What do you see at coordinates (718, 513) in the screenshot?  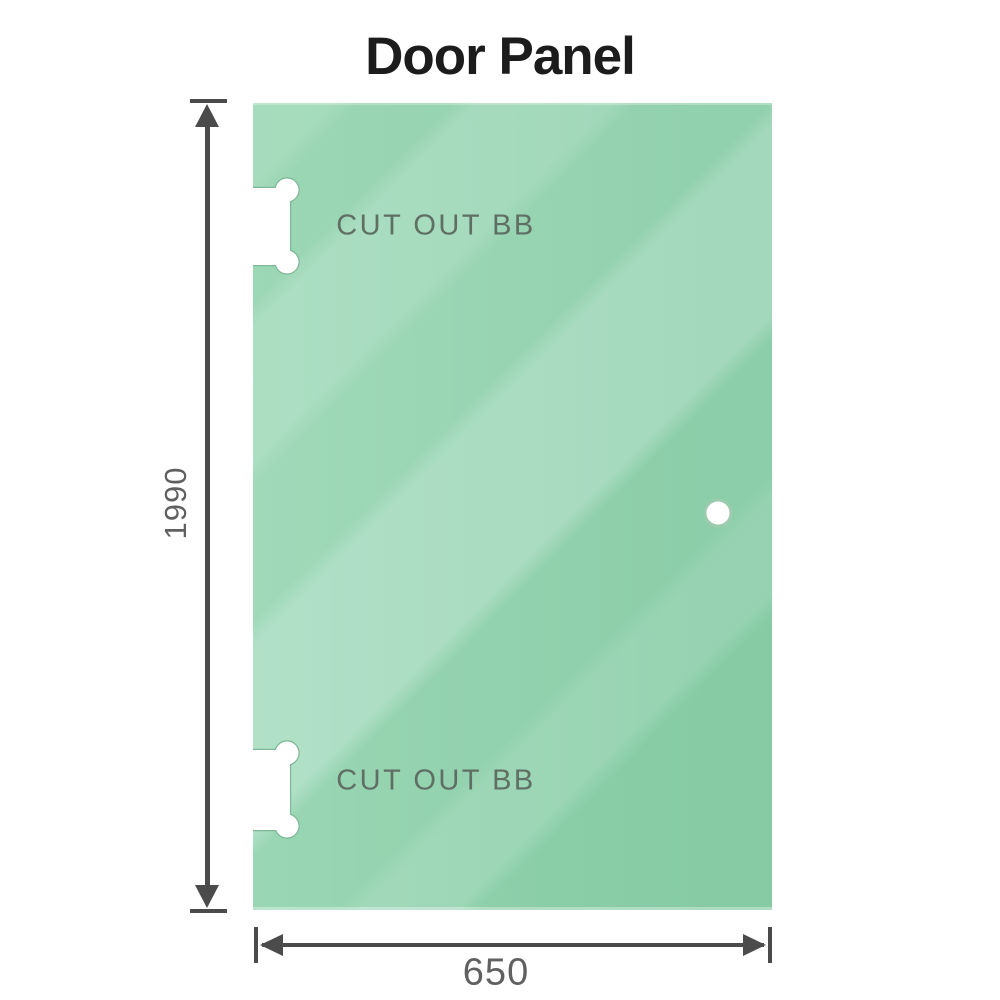 I see `handle-hole-icon` at bounding box center [718, 513].